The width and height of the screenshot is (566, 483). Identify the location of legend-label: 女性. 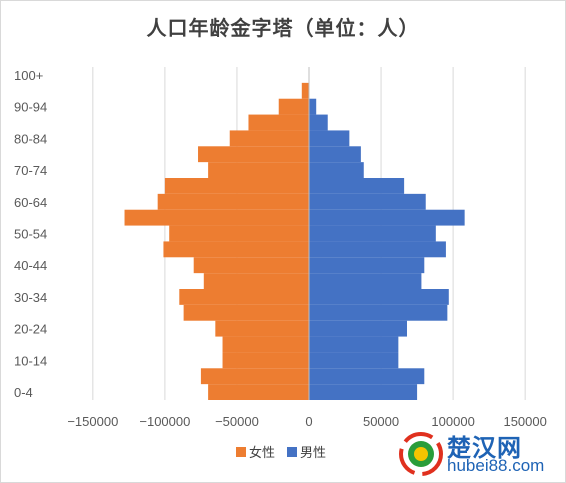
(262, 453).